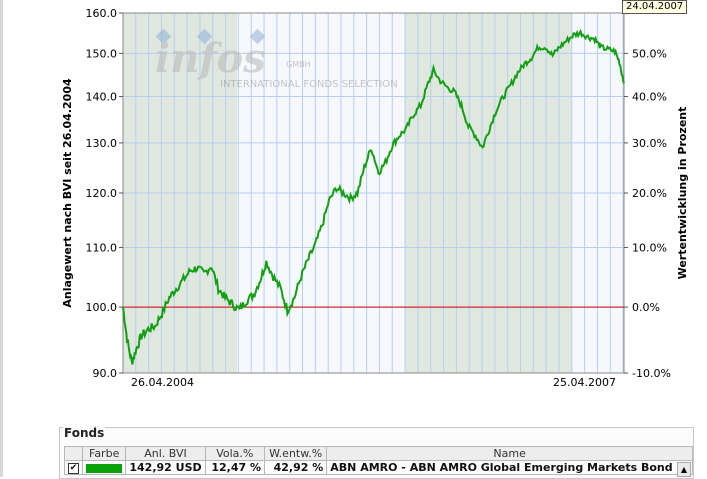 The height and width of the screenshot is (479, 707). Describe the element at coordinates (102, 13) in the screenshot. I see `y-tick-label: 160.0` at that location.